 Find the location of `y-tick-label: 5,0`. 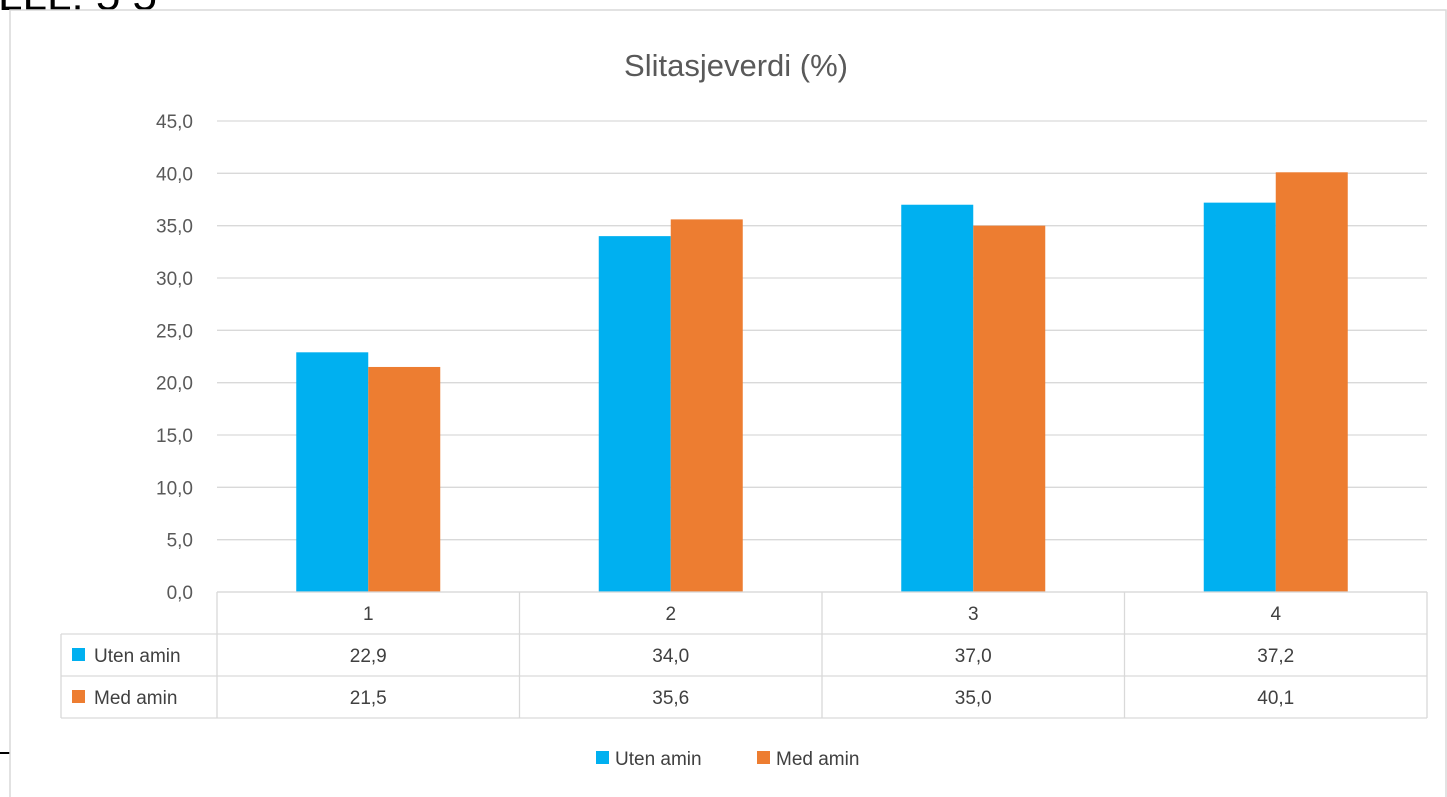

y-tick-label: 5,0 is located at coordinates (180, 541).